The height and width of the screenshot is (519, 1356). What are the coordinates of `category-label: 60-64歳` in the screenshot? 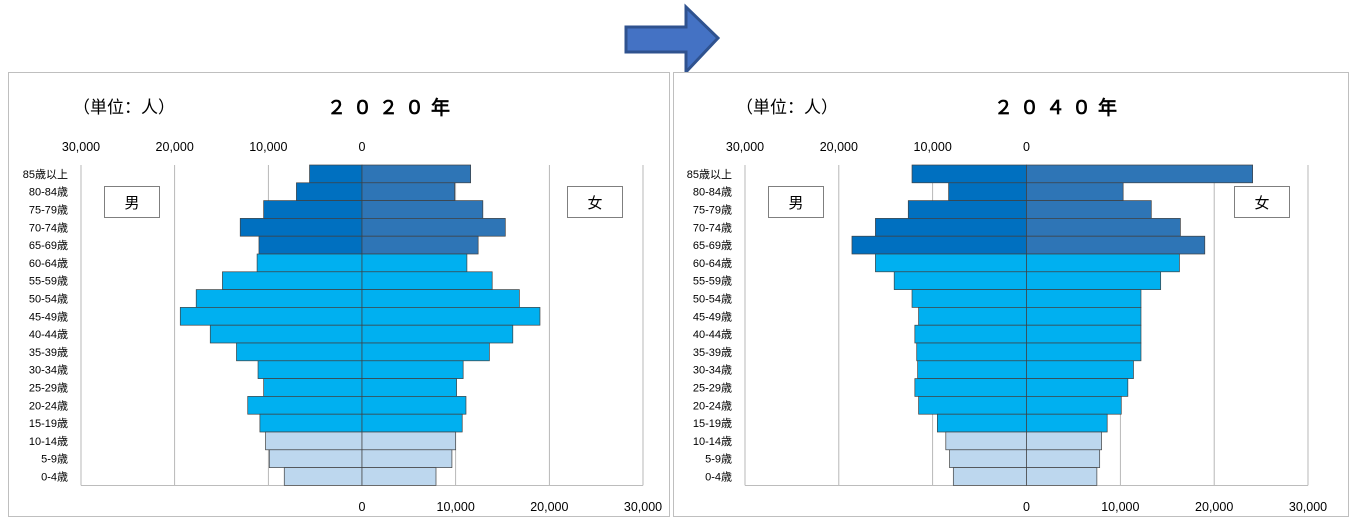 It's located at (48, 263).